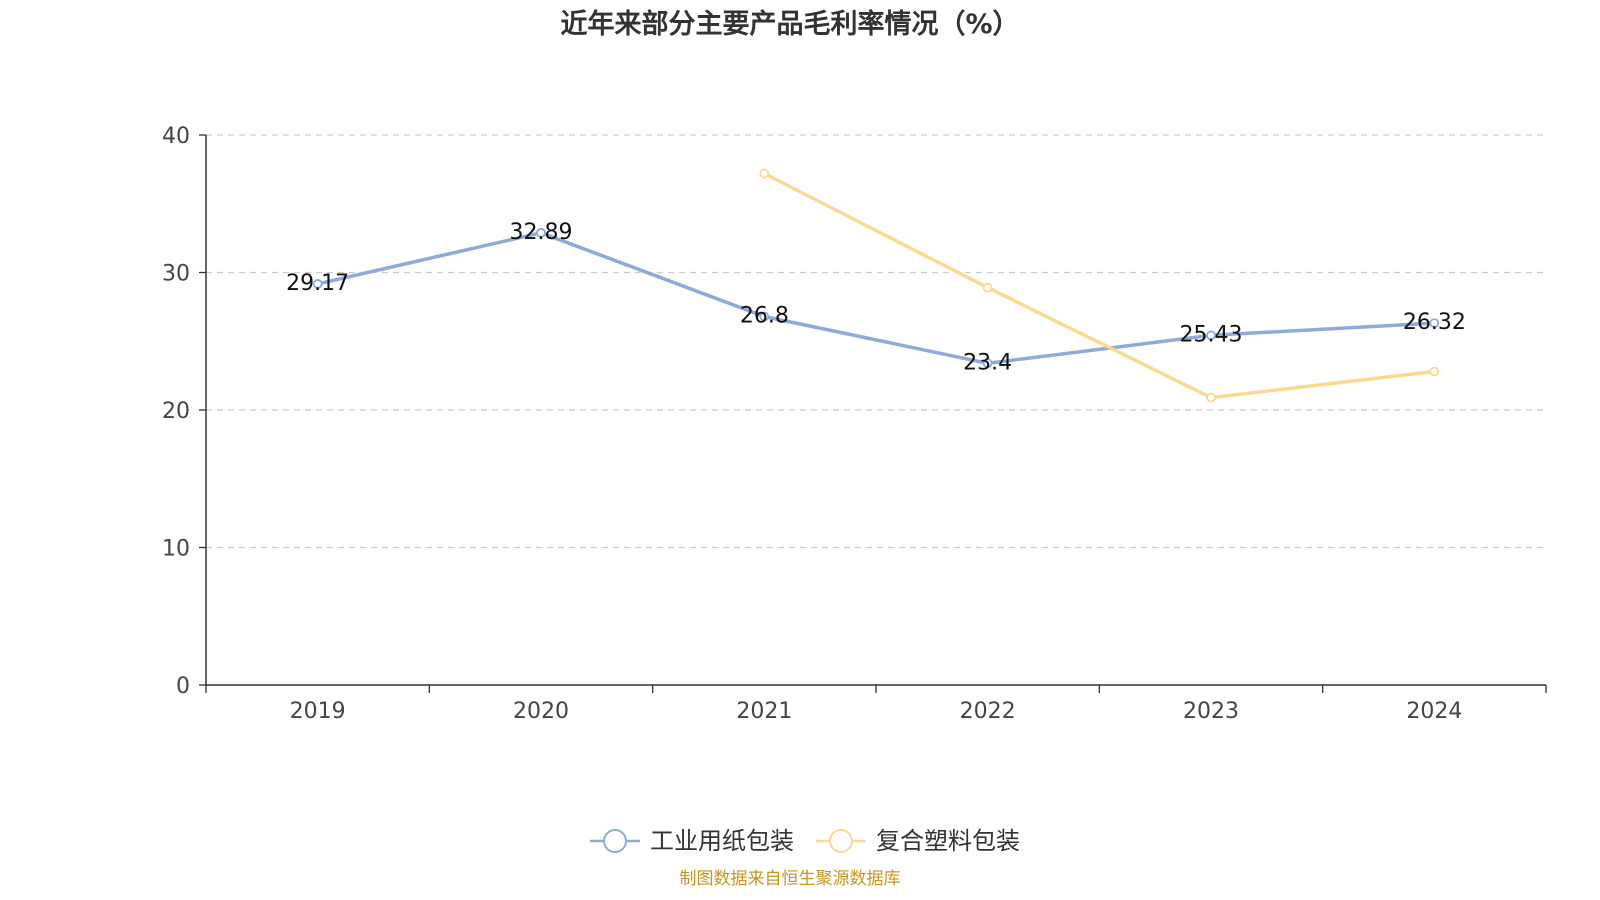 Image resolution: width=1600 pixels, height=900 pixels. Describe the element at coordinates (948, 841) in the screenshot. I see `legend-label: 复合塑料包装` at that location.